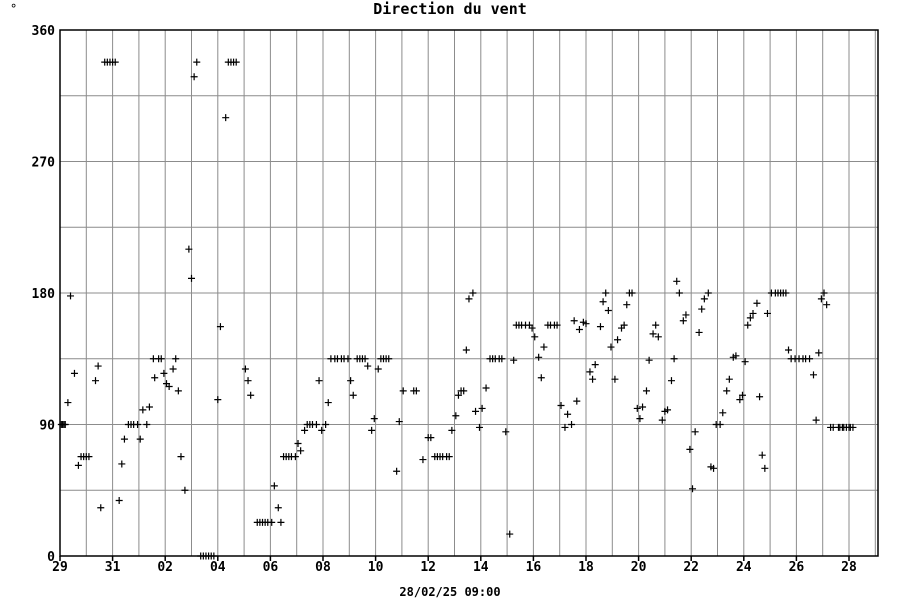  I want to click on x-tick-label: 24, so click(744, 567).